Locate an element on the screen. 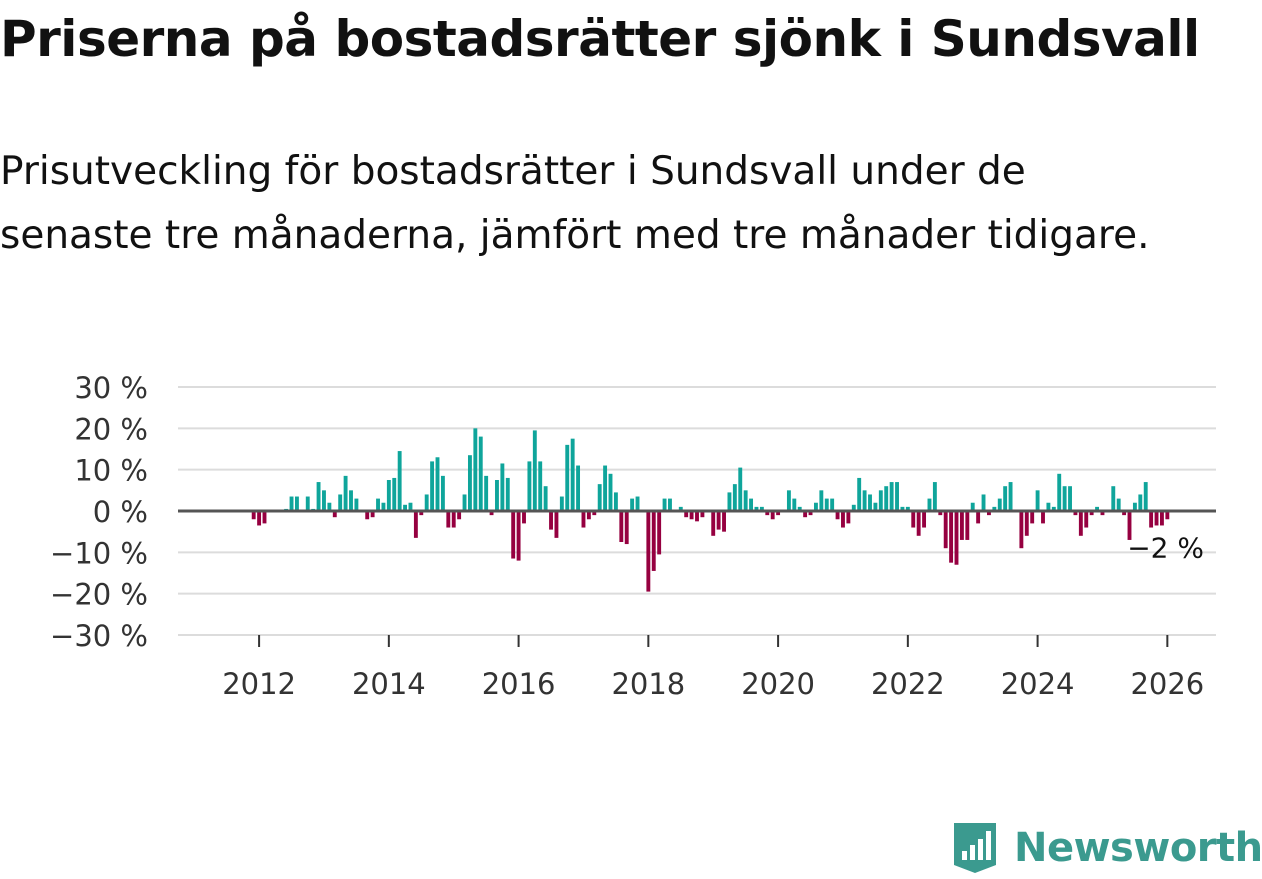 This screenshot has height=879, width=1262. y-tick-label: 20 % is located at coordinates (111, 429).